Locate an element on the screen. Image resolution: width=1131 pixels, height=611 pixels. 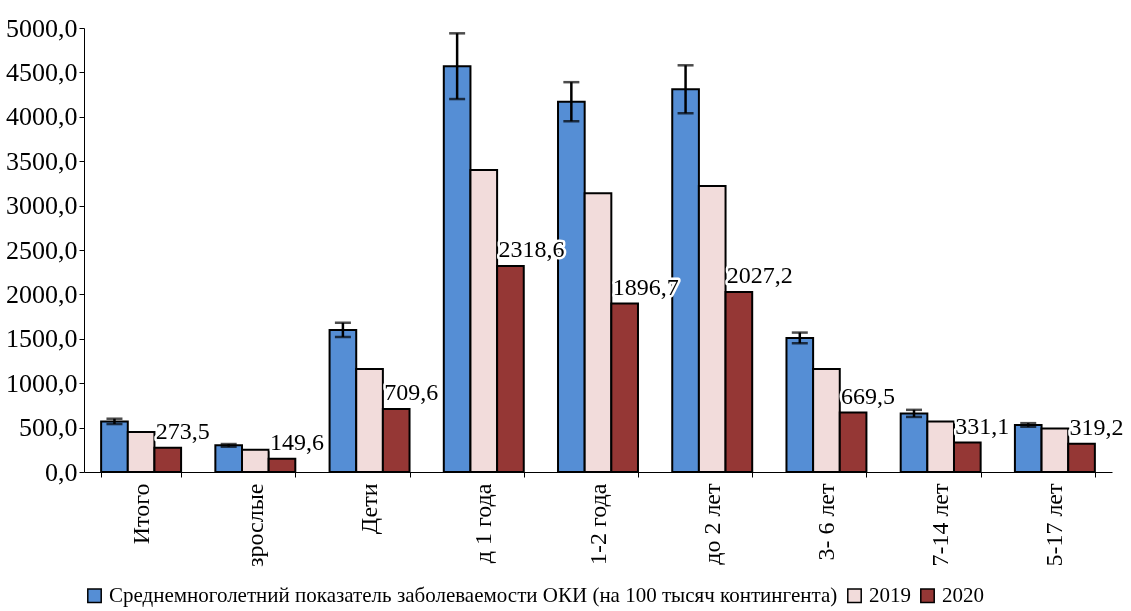
data-label: 709,6 is located at coordinates (411, 391).